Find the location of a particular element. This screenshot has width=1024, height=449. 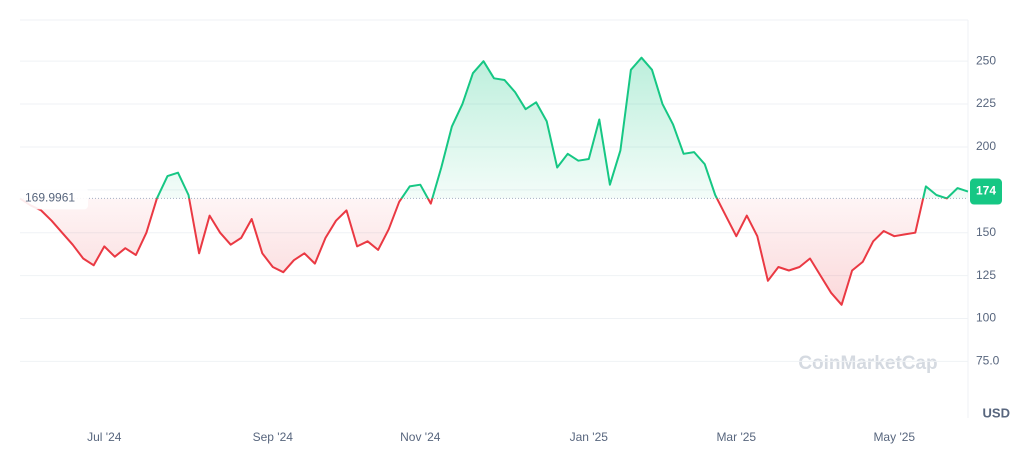

x-tick-label: Jan '25 is located at coordinates (589, 437).